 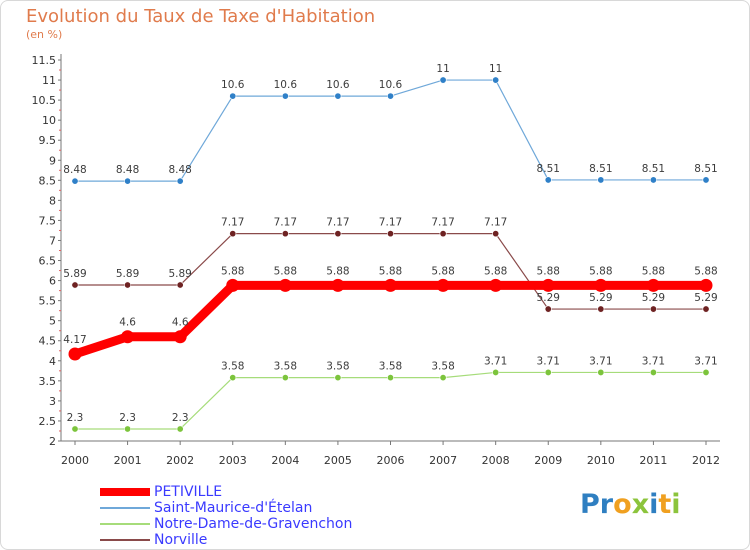 What do you see at coordinates (49, 120) in the screenshot?
I see `y-tick-label: 10` at bounding box center [49, 120].